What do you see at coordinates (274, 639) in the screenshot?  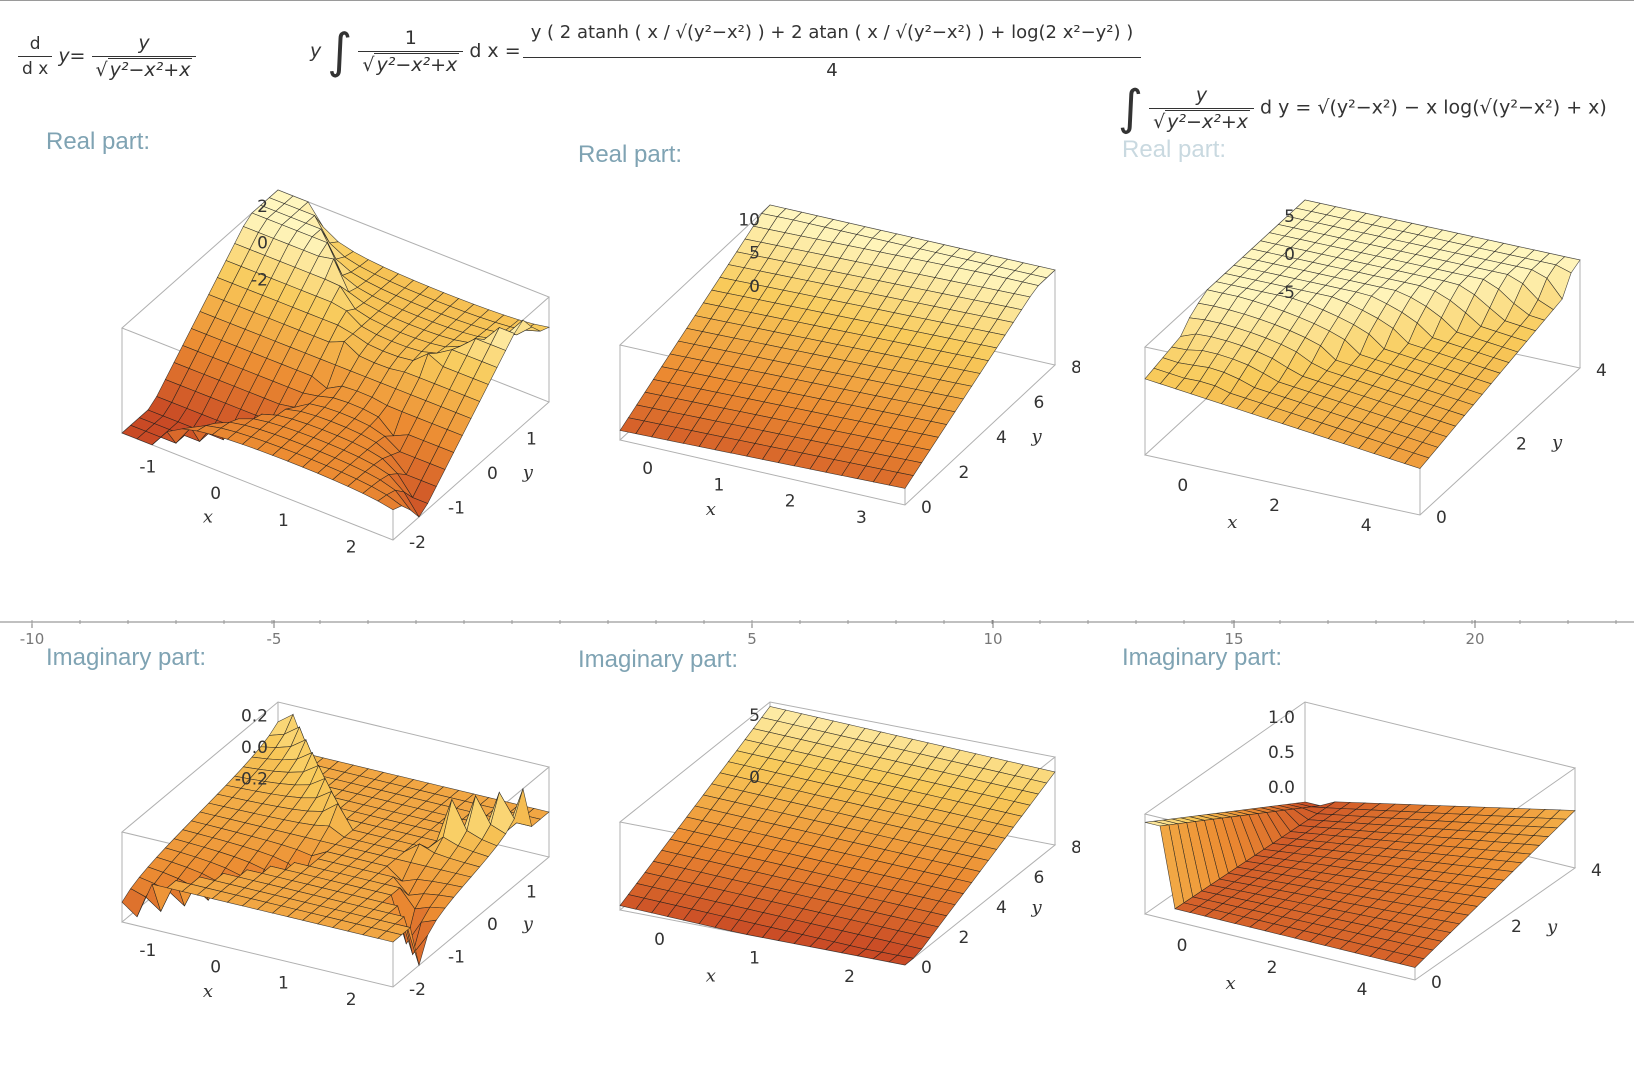 I see `number-line-tick-label: -5` at bounding box center [274, 639].